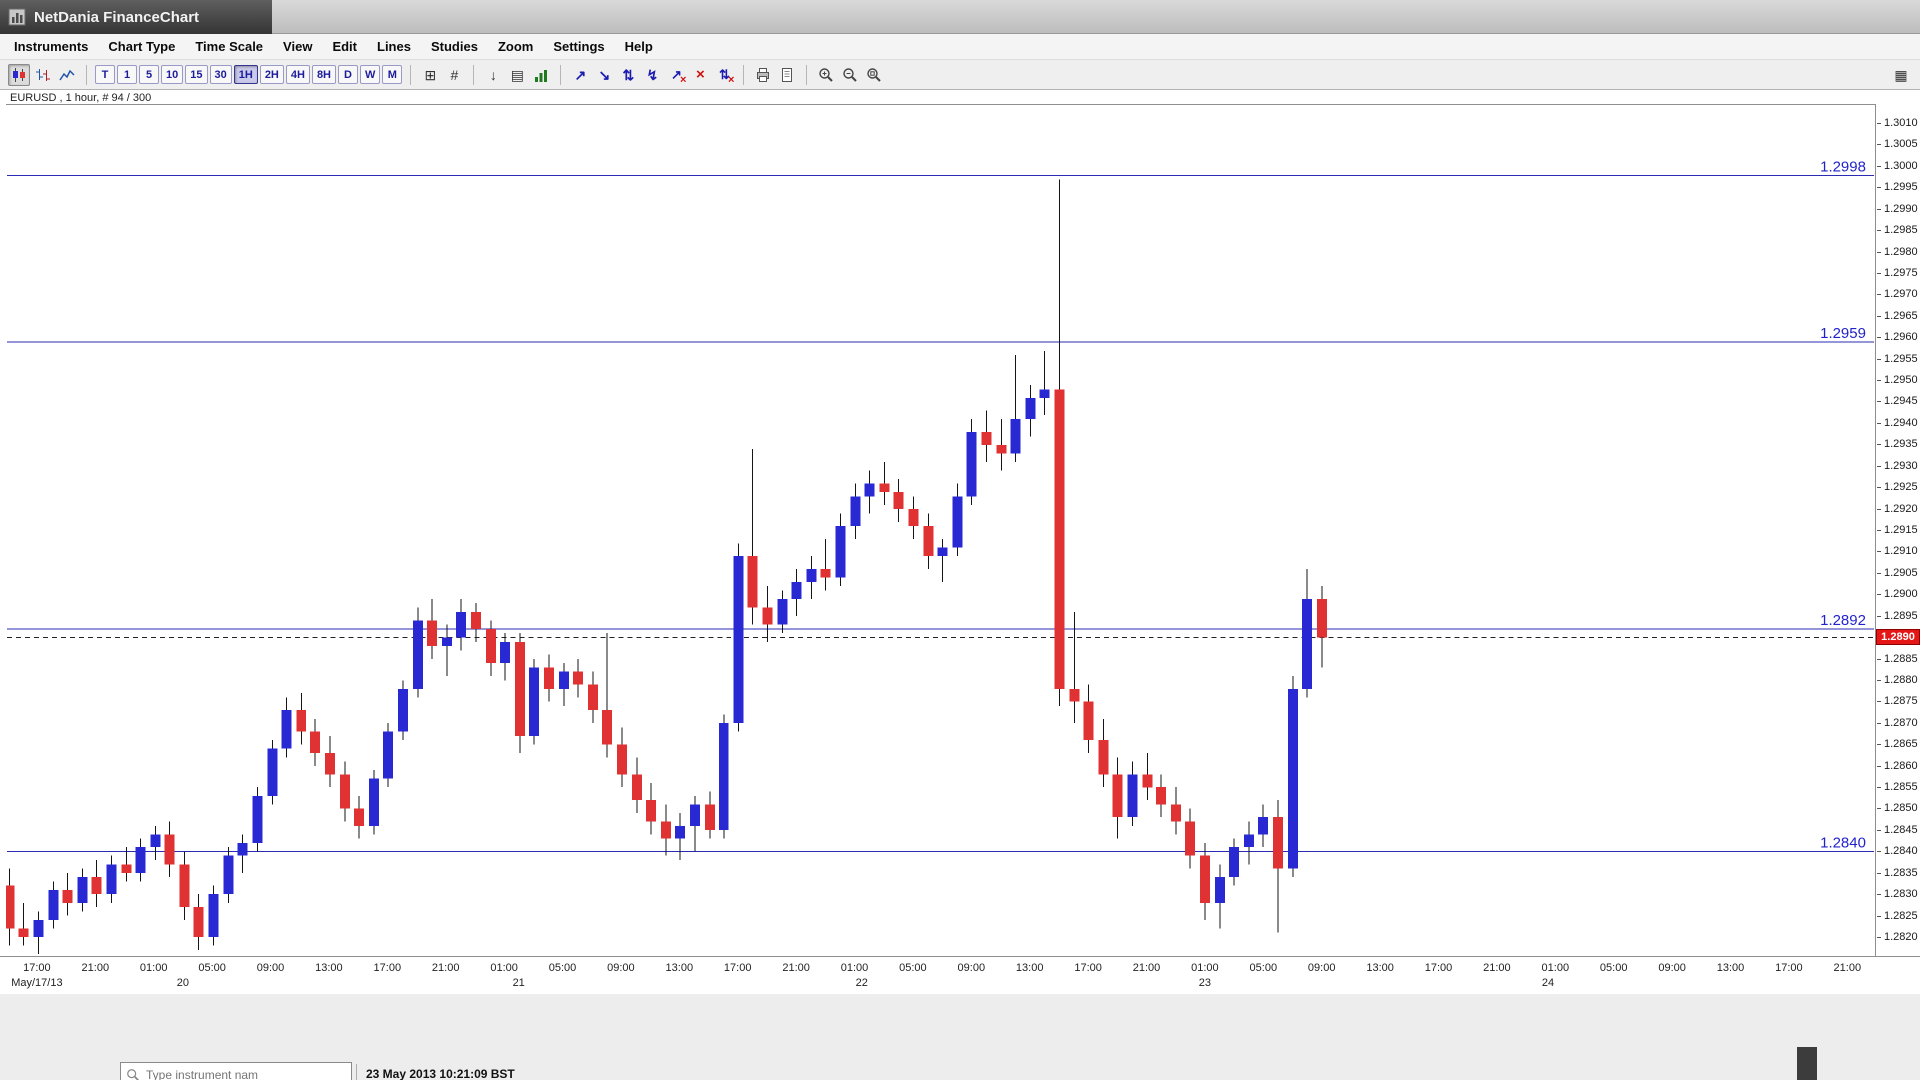 The image size is (1920, 1080). What do you see at coordinates (1898, 851) in the screenshot?
I see `y-axis-tick: 1.2840` at bounding box center [1898, 851].